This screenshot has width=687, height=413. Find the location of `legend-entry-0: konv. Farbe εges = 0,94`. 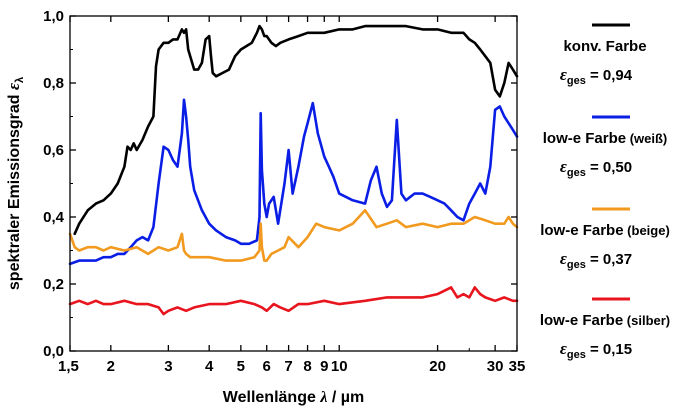

legend-entry-0: konv. Farbe εges = 0,94 is located at coordinates (603, 55).